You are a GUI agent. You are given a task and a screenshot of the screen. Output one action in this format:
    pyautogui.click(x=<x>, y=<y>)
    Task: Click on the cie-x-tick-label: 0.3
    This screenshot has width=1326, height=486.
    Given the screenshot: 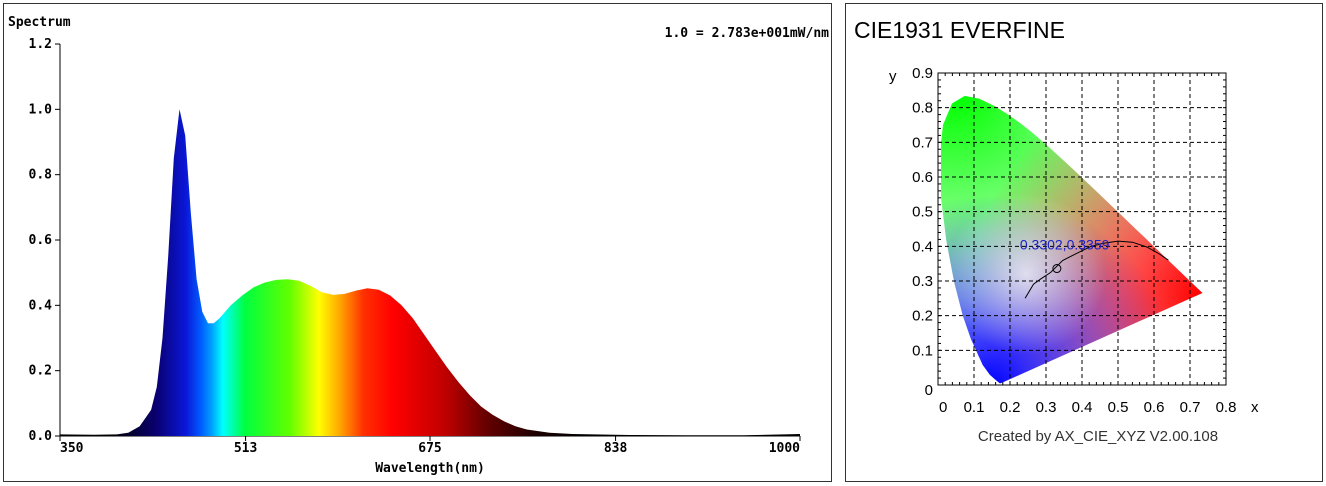 What is the action you would take?
    pyautogui.click(x=1046, y=407)
    